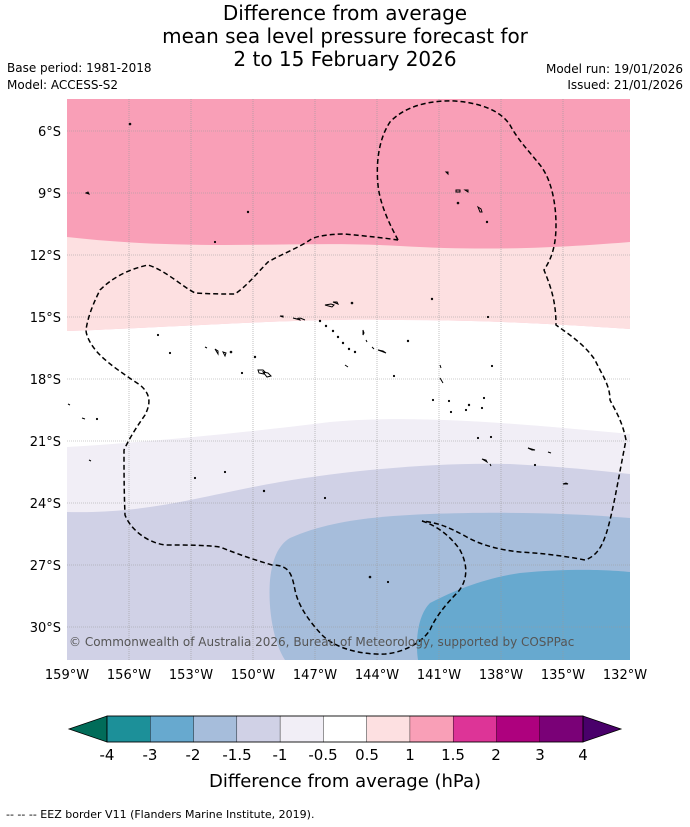  What do you see at coordinates (45, 256) in the screenshot?
I see `lat-label: 12°S` at bounding box center [45, 256].